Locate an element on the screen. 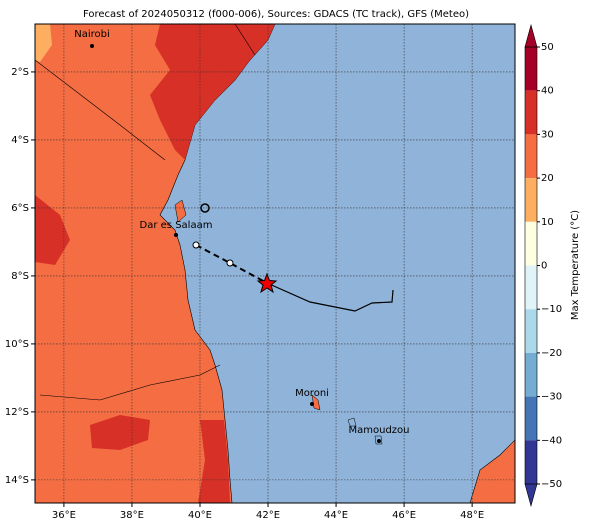 This screenshot has height=532, width=590. x-tick-label: 48°E is located at coordinates (472, 515).